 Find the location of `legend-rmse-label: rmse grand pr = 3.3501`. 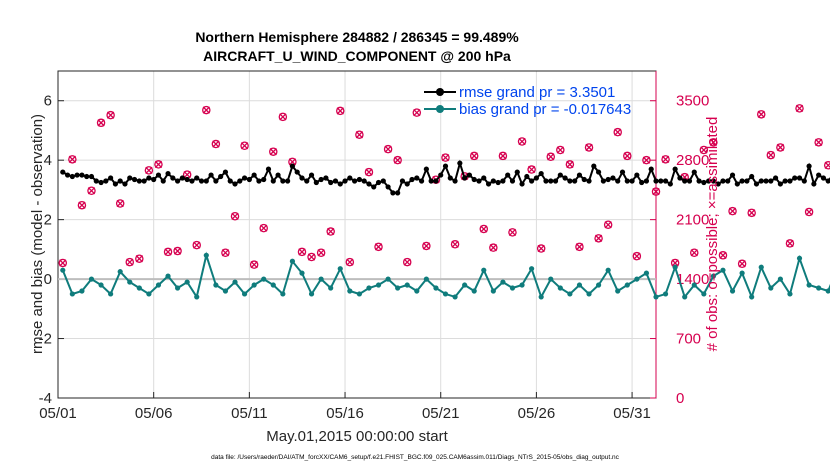

legend-rmse-label: rmse grand pr = 3.3501 is located at coordinates (537, 92).